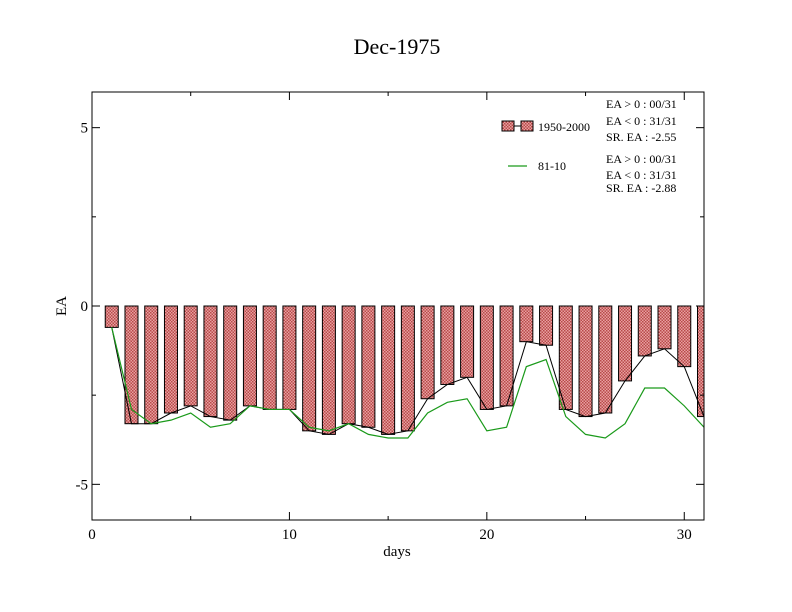  I want to click on stat-annotation: SR. EA : -2.55, so click(641, 137).